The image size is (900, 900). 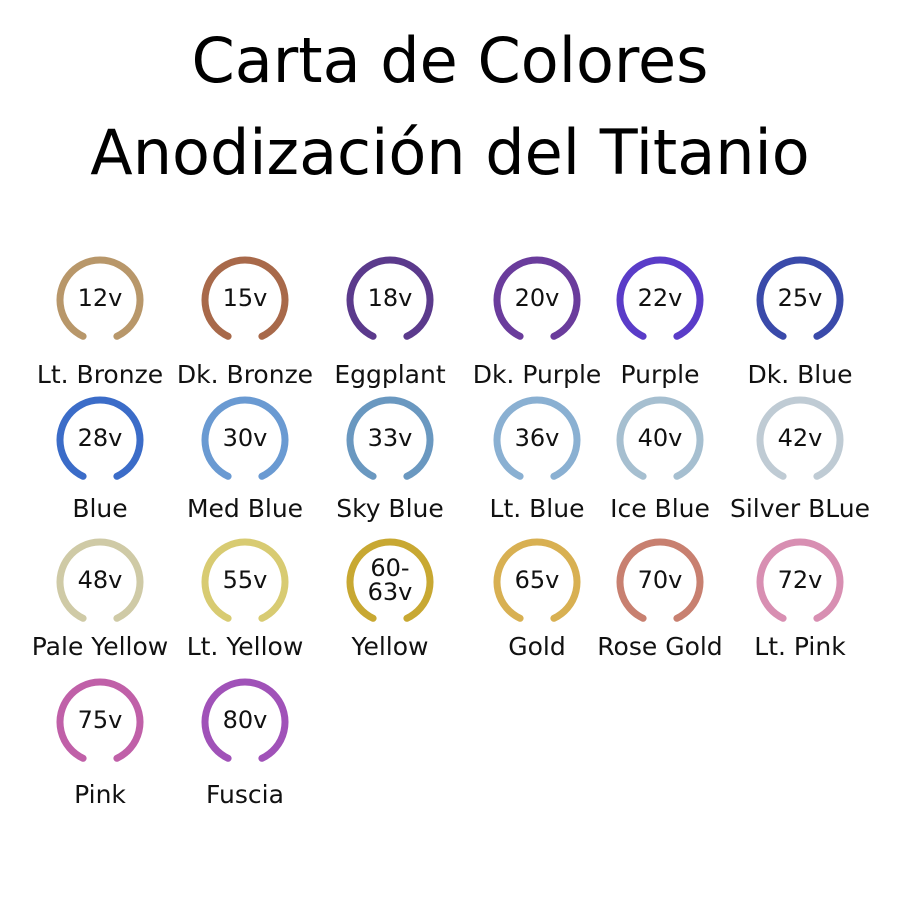 I want to click on voltage-label: 55v, so click(x=245, y=580).